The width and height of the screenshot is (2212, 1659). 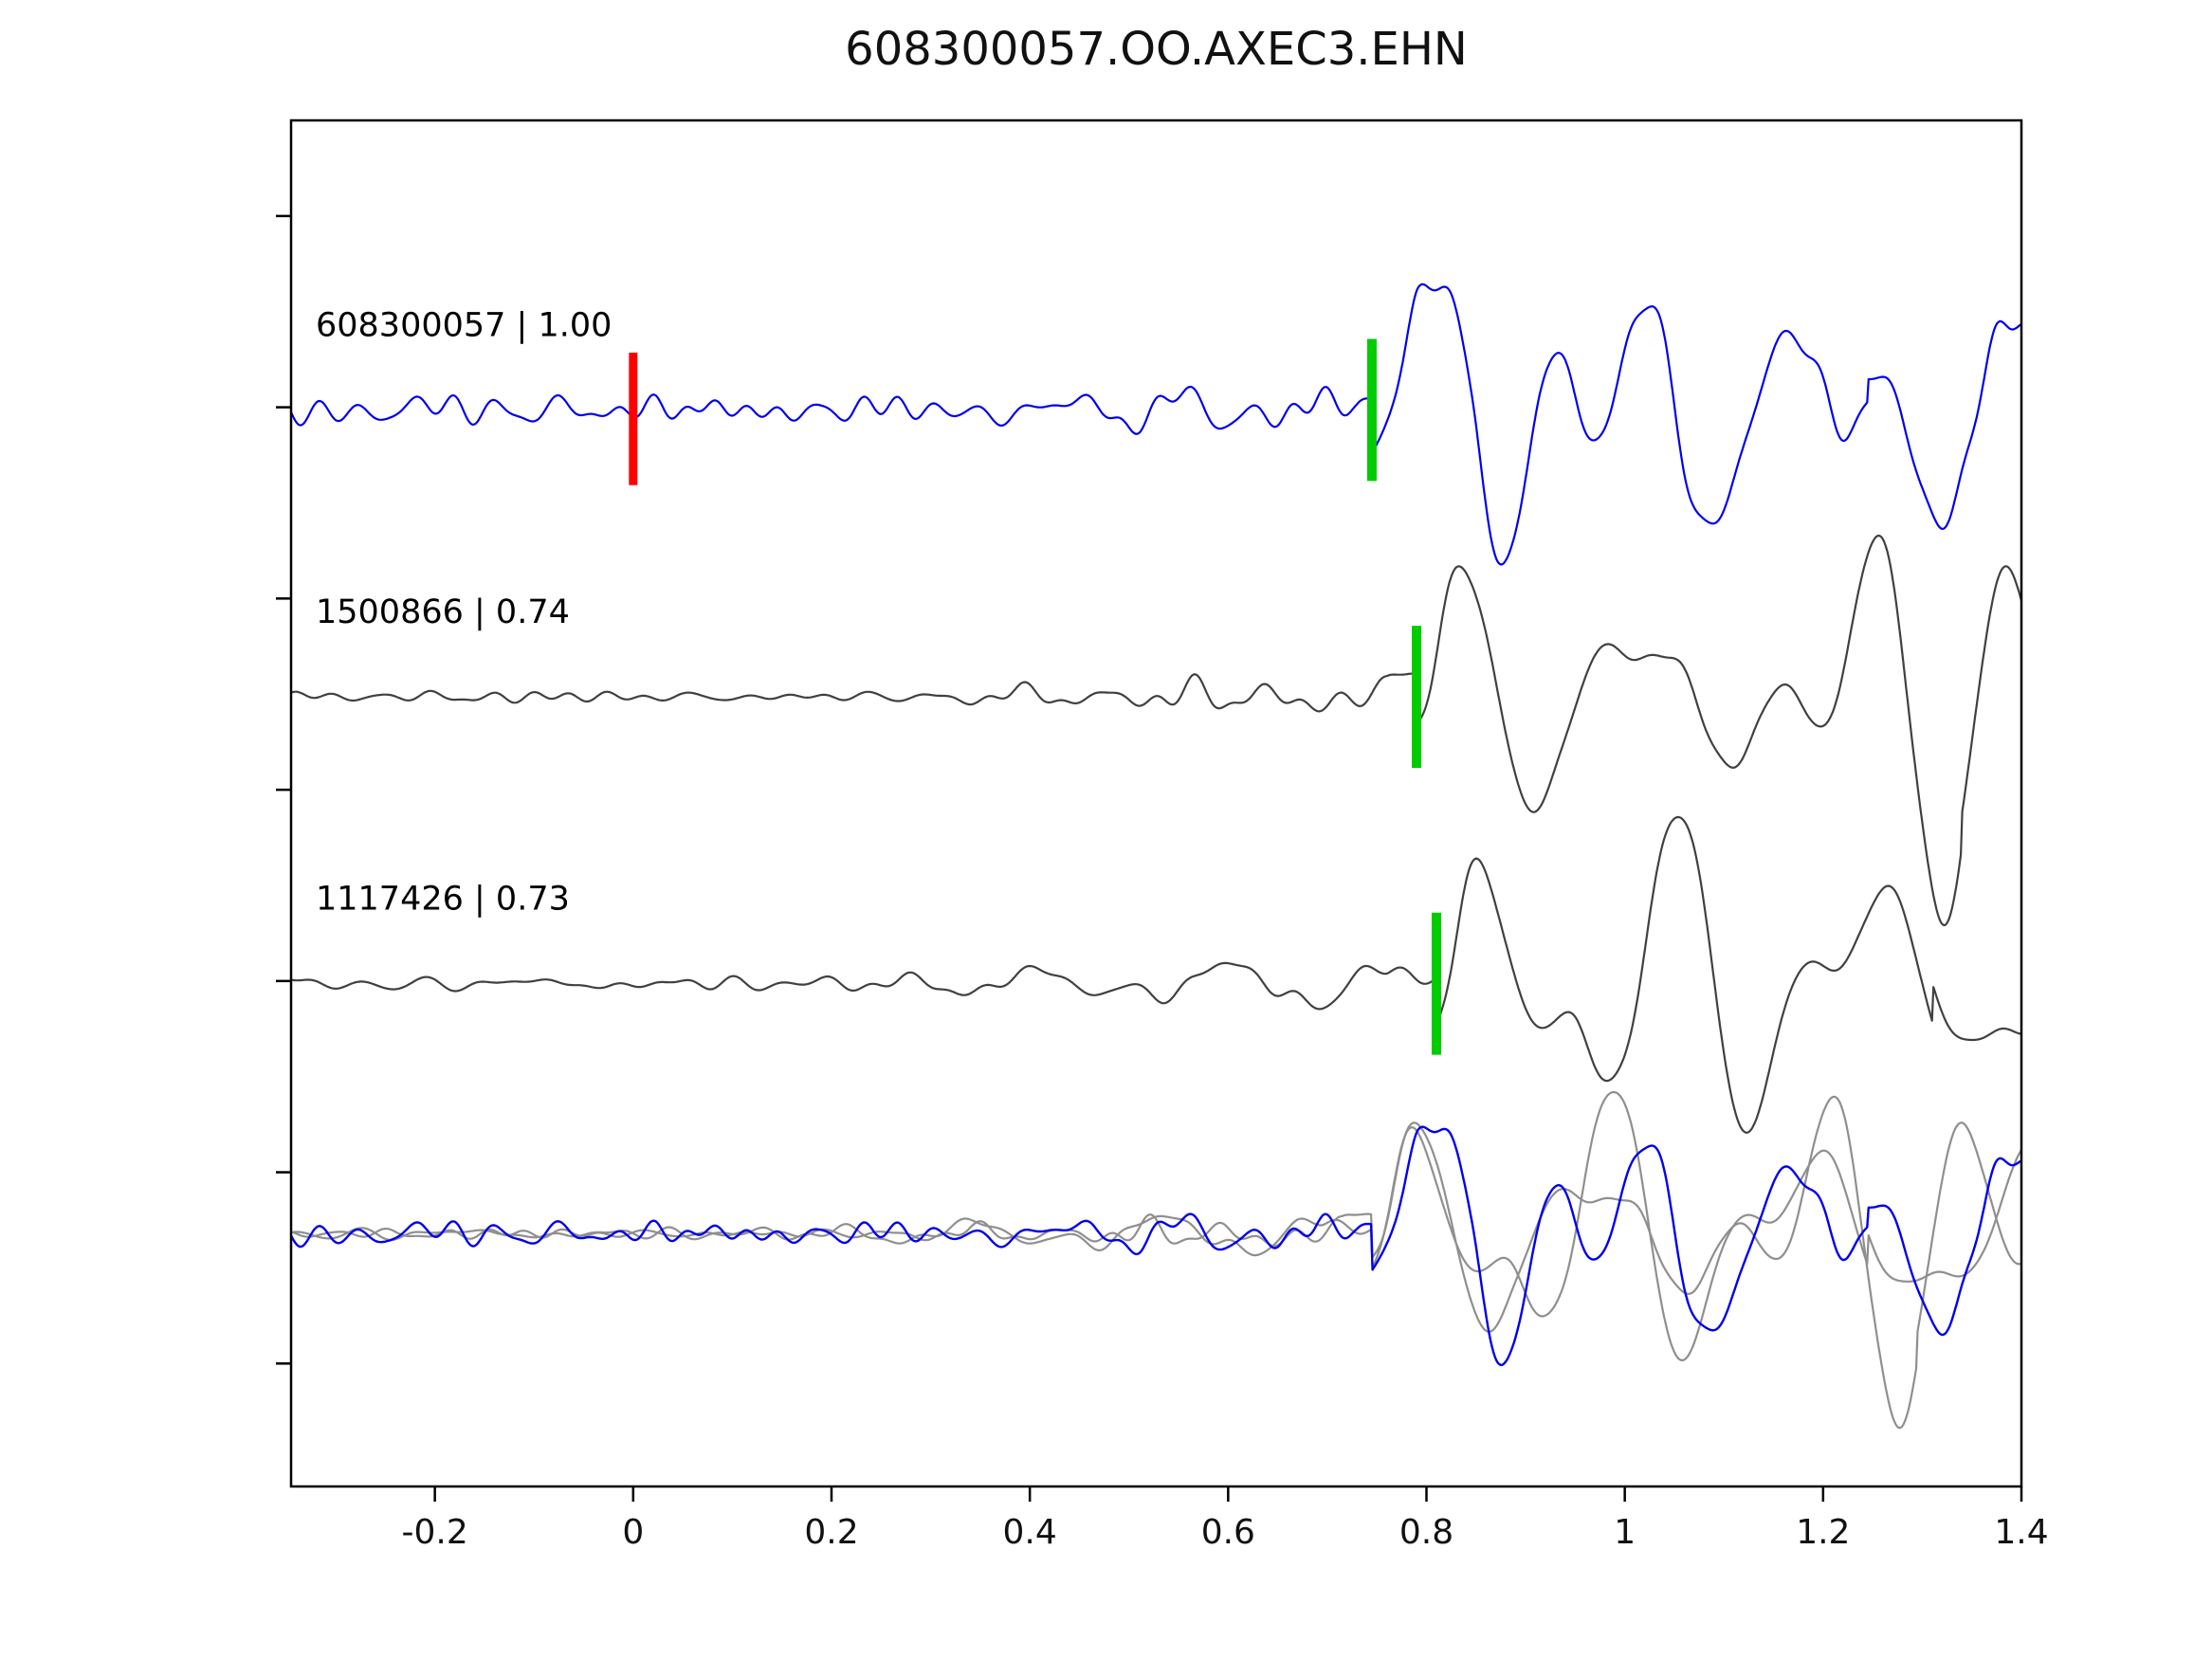 What do you see at coordinates (443, 900) in the screenshot?
I see `trace-label: 1117426 | 0.73` at bounding box center [443, 900].